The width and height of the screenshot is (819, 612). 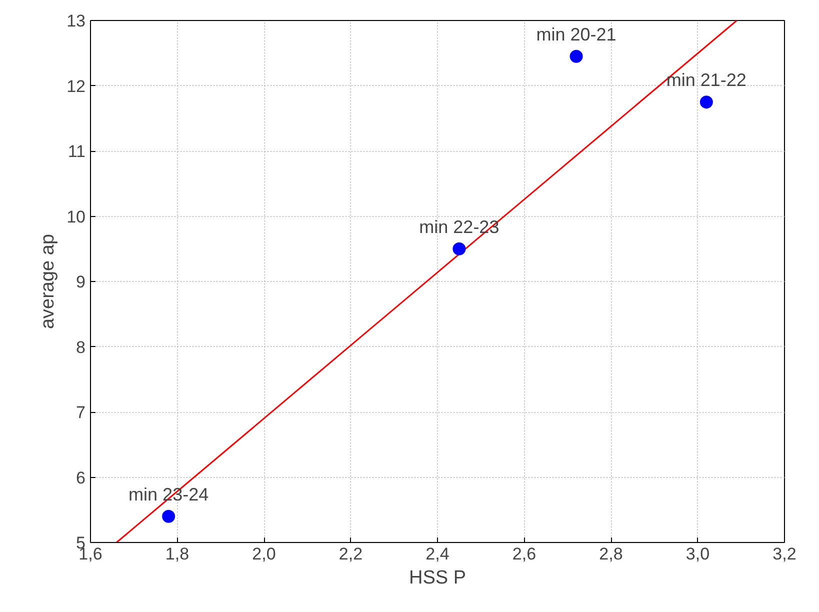 I want to click on x-tick-label: 2,2, so click(x=350, y=554).